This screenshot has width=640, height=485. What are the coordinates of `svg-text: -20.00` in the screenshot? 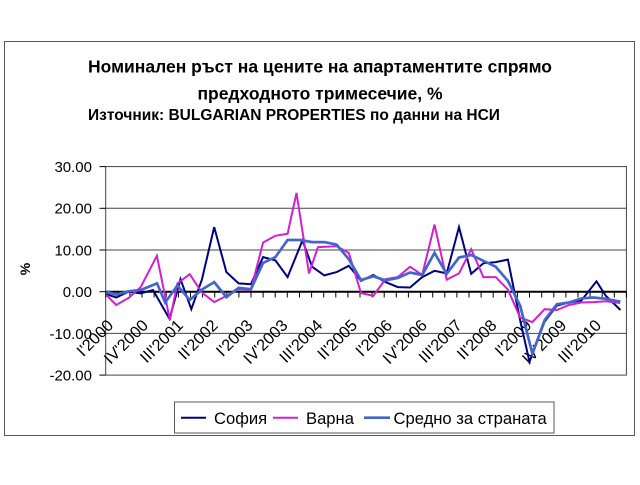 It's located at (70, 376).